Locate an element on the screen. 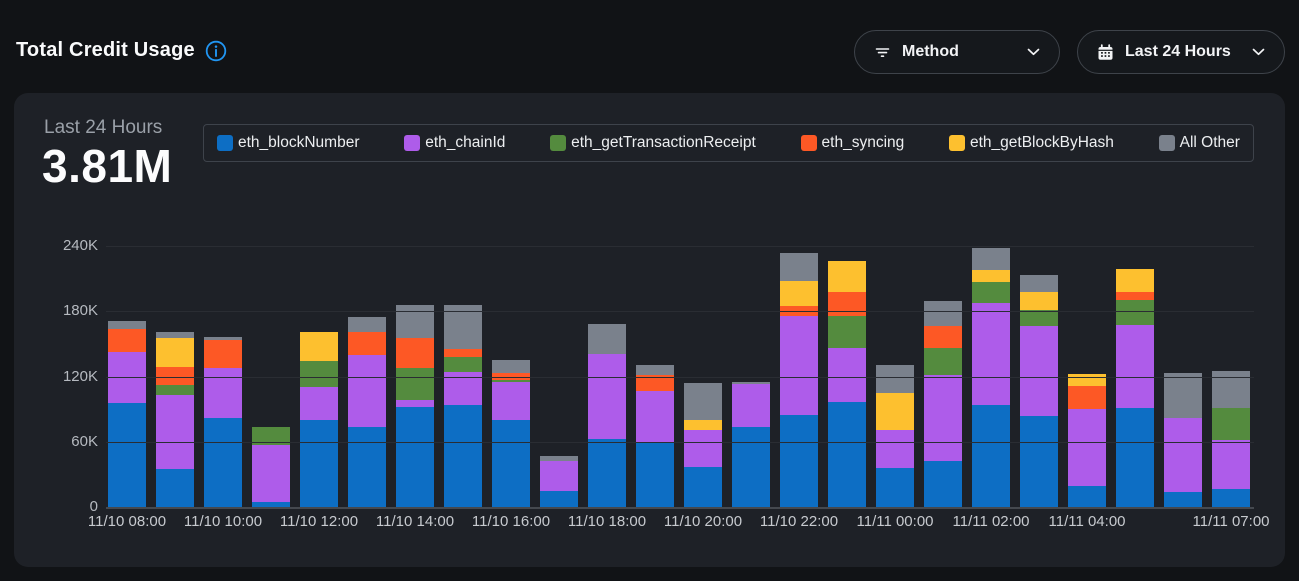  legend-item: eth_chainId is located at coordinates (454, 143).